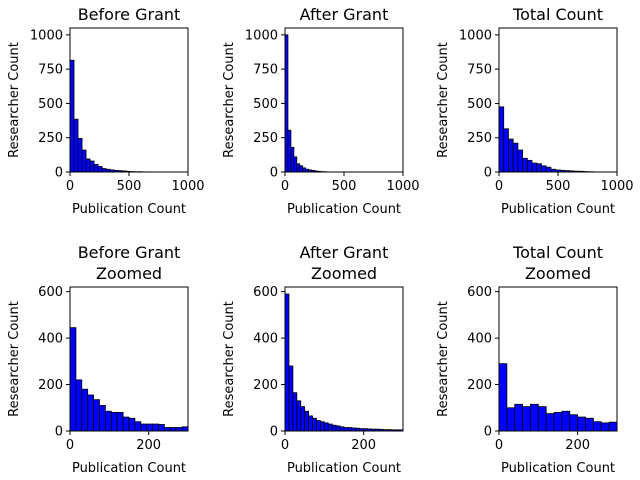 Image resolution: width=640 pixels, height=480 pixels. Describe the element at coordinates (344, 186) in the screenshot. I see `x-tick-label: 500` at that location.